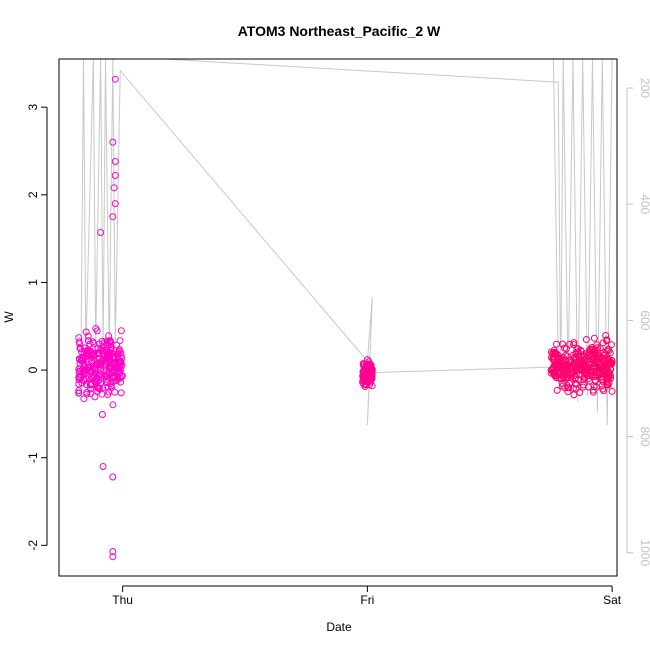 The height and width of the screenshot is (650, 650). Describe the element at coordinates (33, 369) in the screenshot. I see `y-tick-label: 0` at that location.